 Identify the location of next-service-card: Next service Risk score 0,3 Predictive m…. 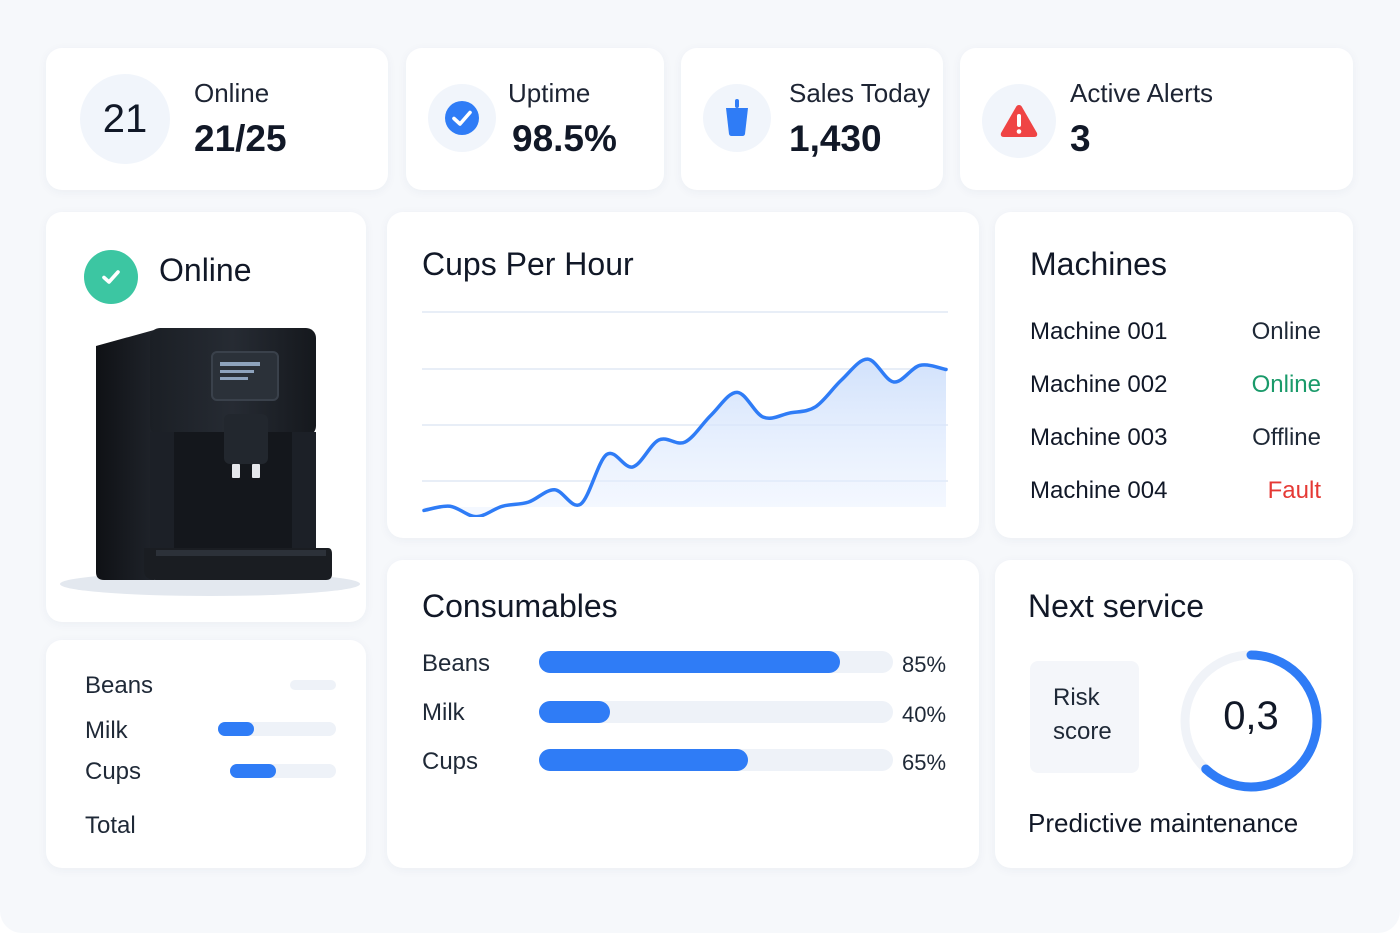
(1174, 714).